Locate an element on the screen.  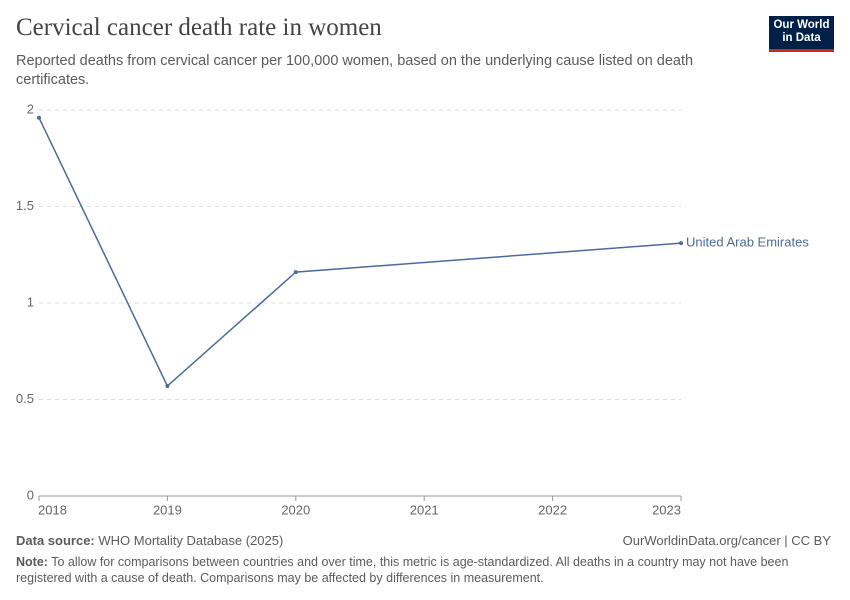
x-tick-label: 2019 is located at coordinates (167, 509).